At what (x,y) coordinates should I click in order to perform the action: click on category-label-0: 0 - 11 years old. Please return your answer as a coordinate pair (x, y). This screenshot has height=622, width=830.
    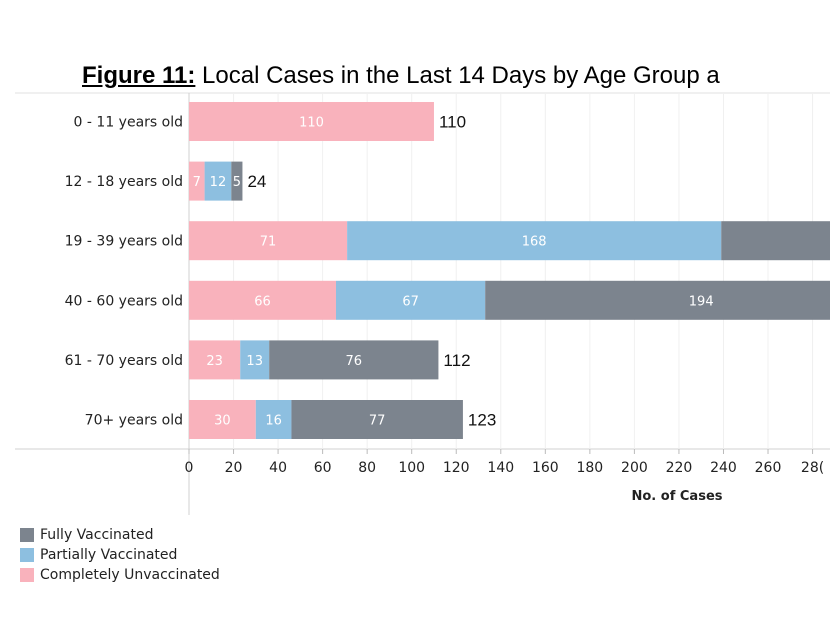
    Looking at the image, I should click on (128, 123).